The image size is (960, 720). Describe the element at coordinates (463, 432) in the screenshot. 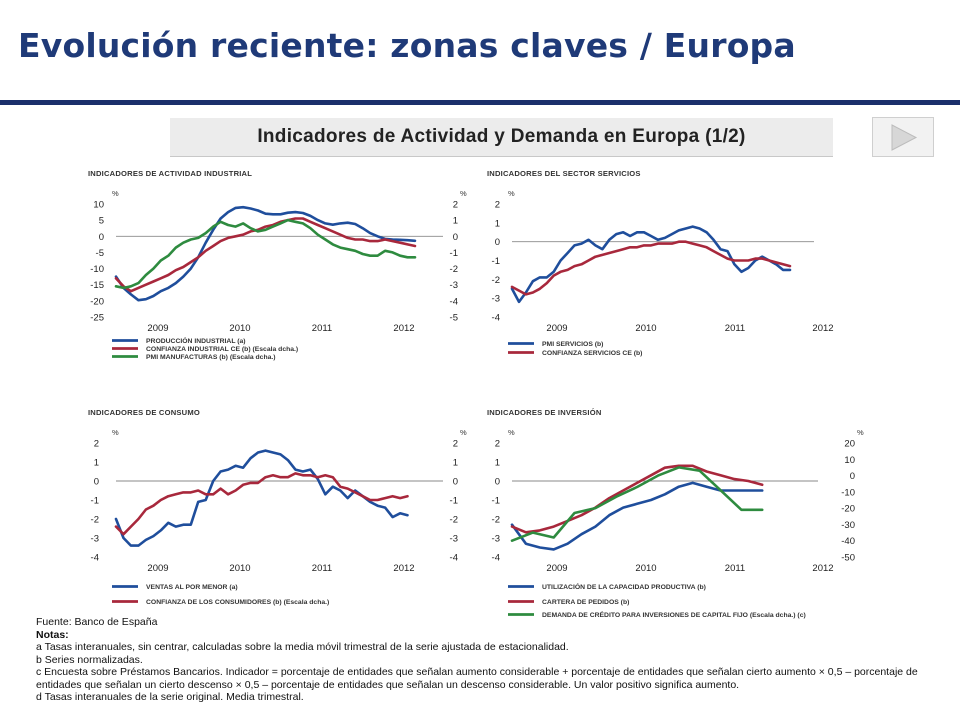

I see `panel-2-unit-right: %` at that location.